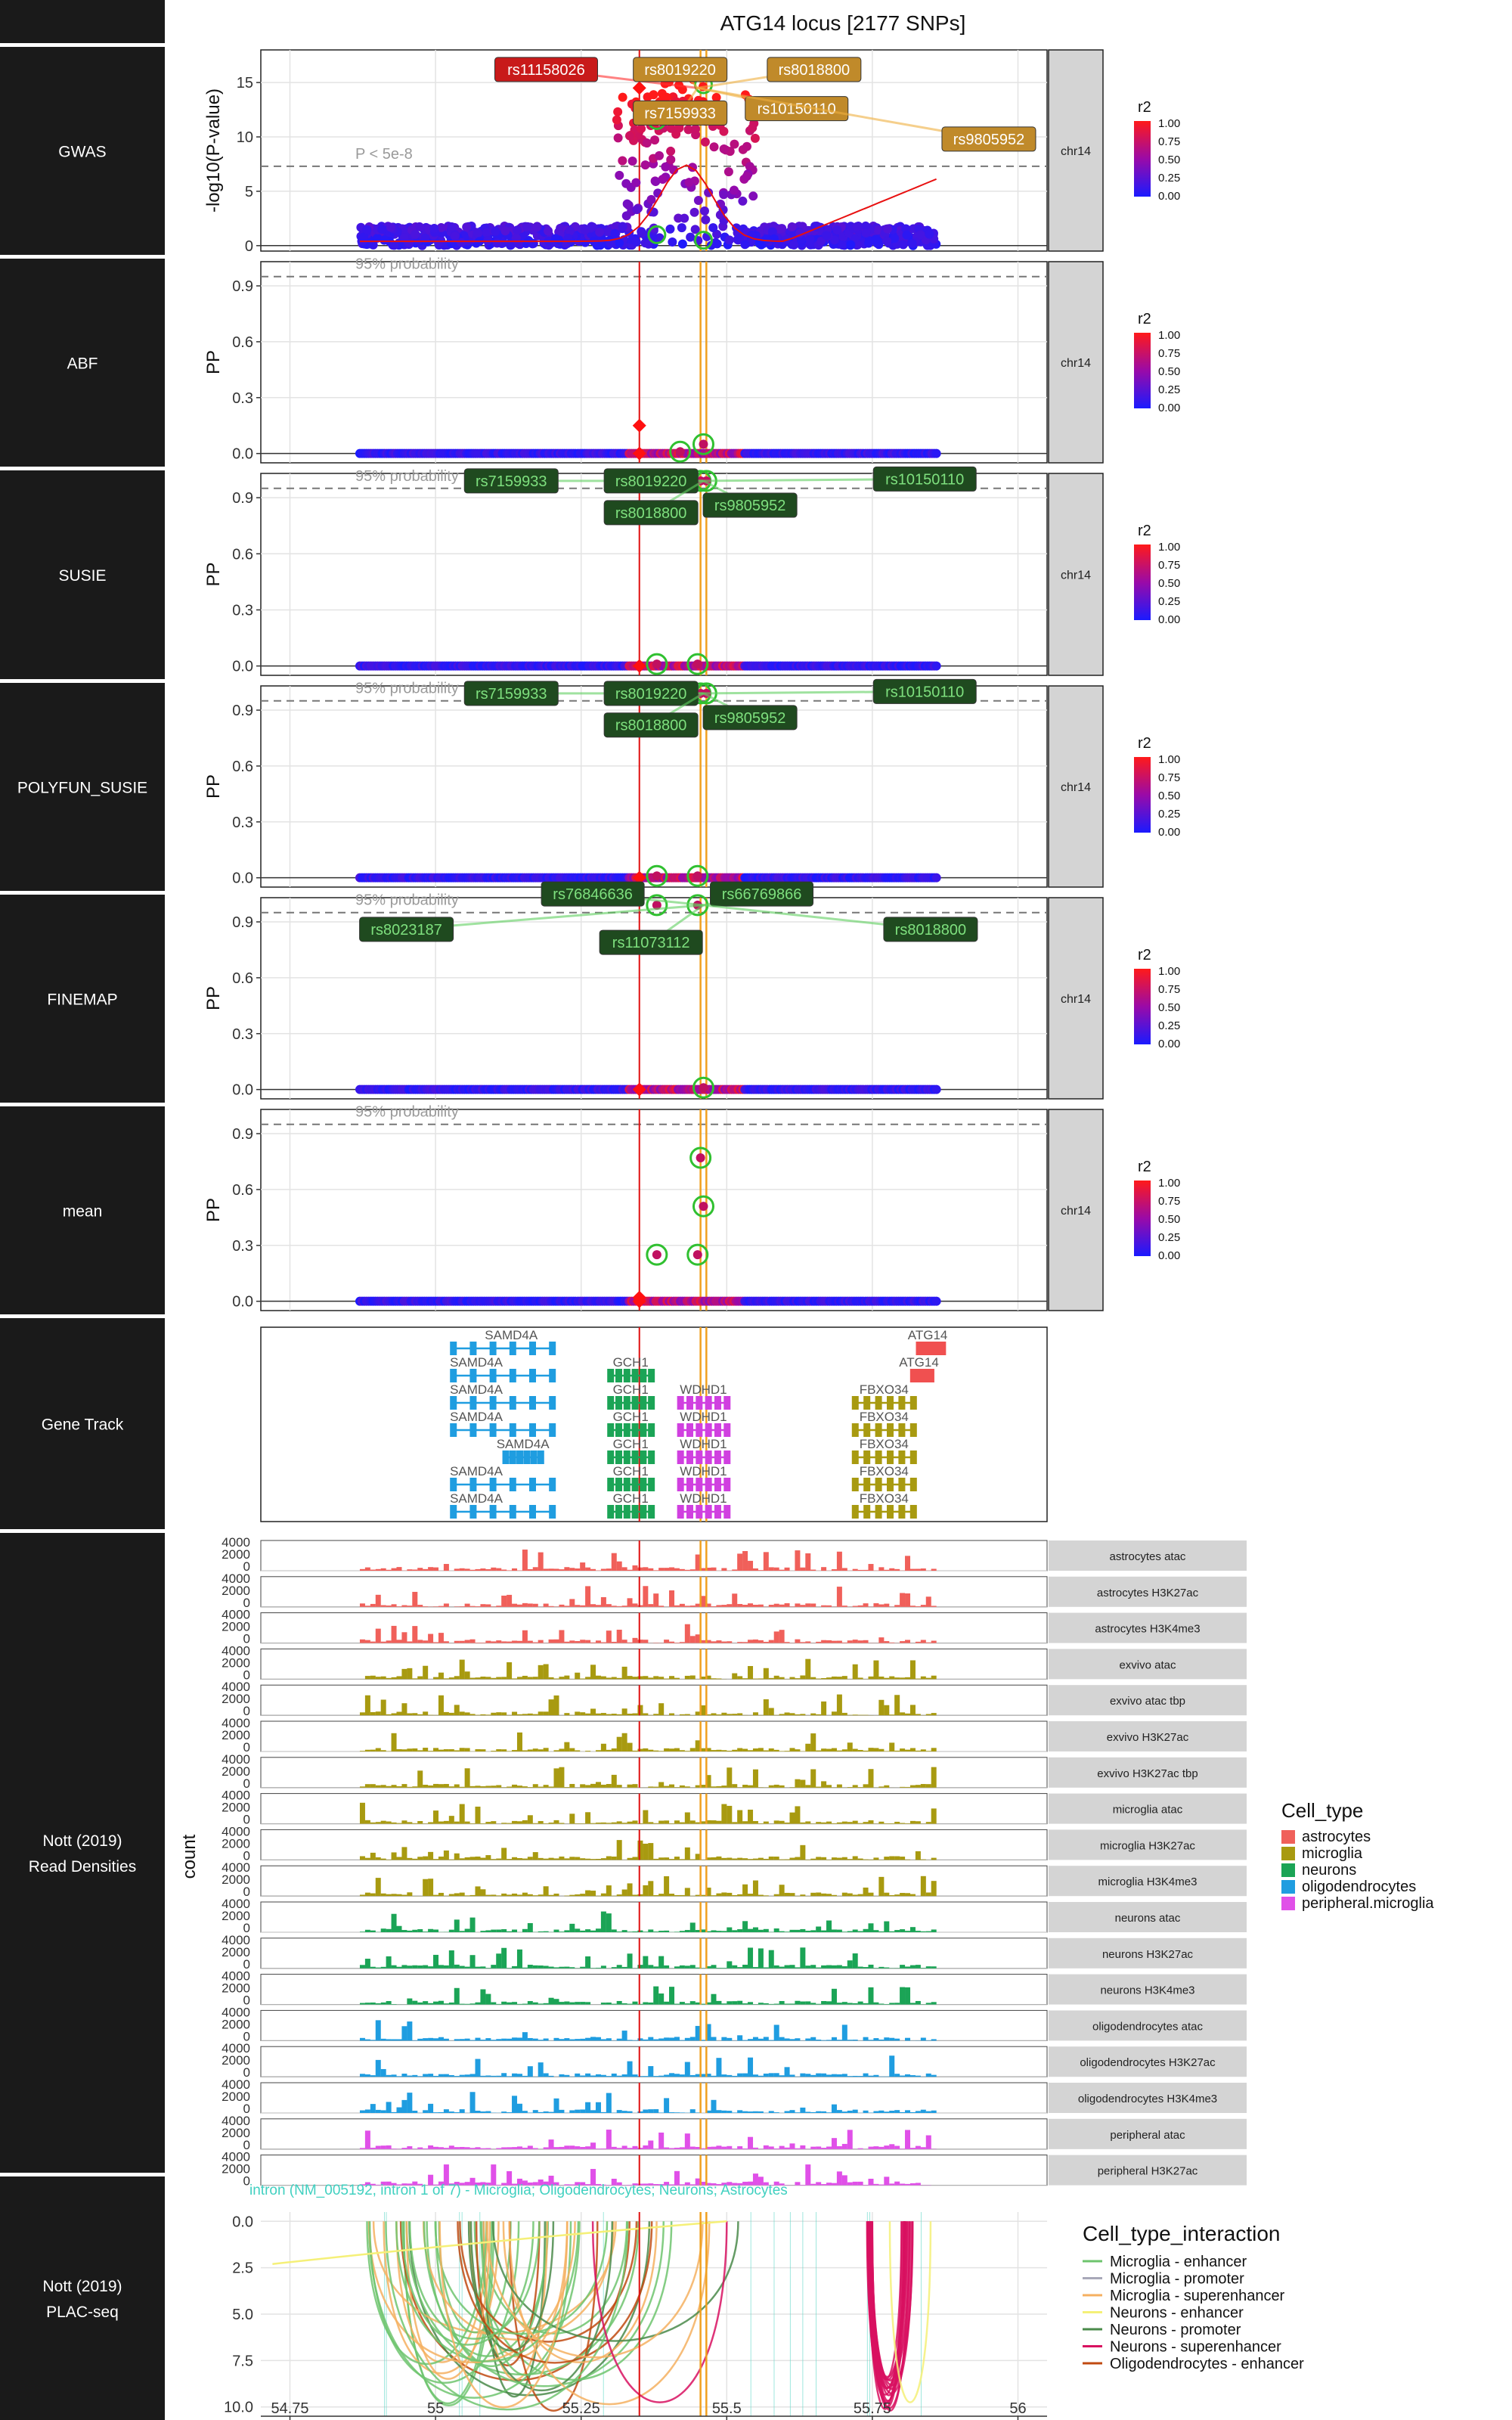  I want to click on y-tick-label: 2.5, so click(243, 2268).